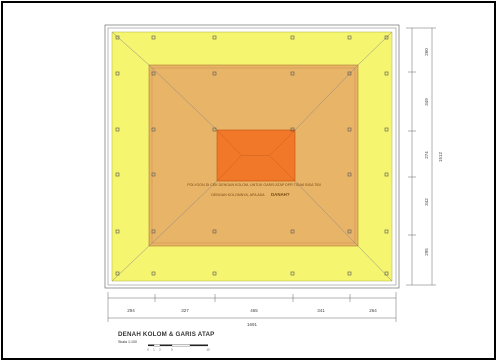 The image size is (500, 364). Describe the element at coordinates (154, 350) in the screenshot. I see `scale-bar-label: 1` at that location.